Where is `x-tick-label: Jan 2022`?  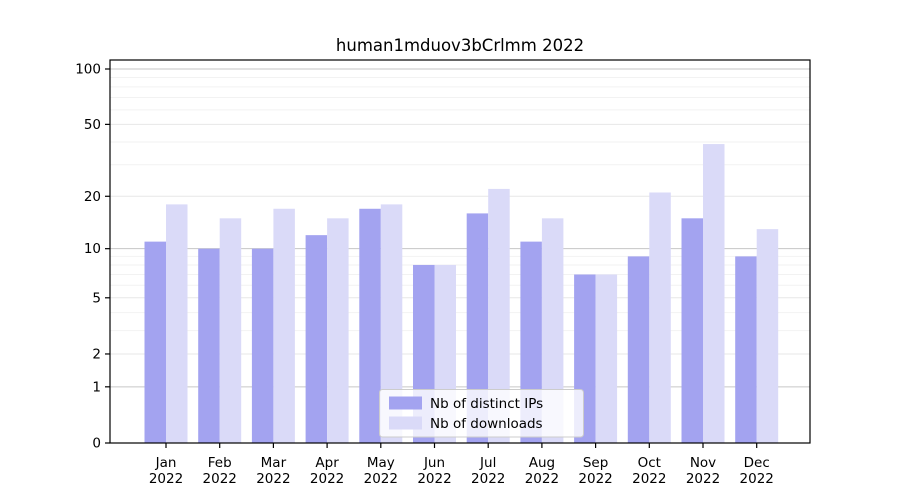
x-tick-label: Jan 2022 is located at coordinates (166, 471).